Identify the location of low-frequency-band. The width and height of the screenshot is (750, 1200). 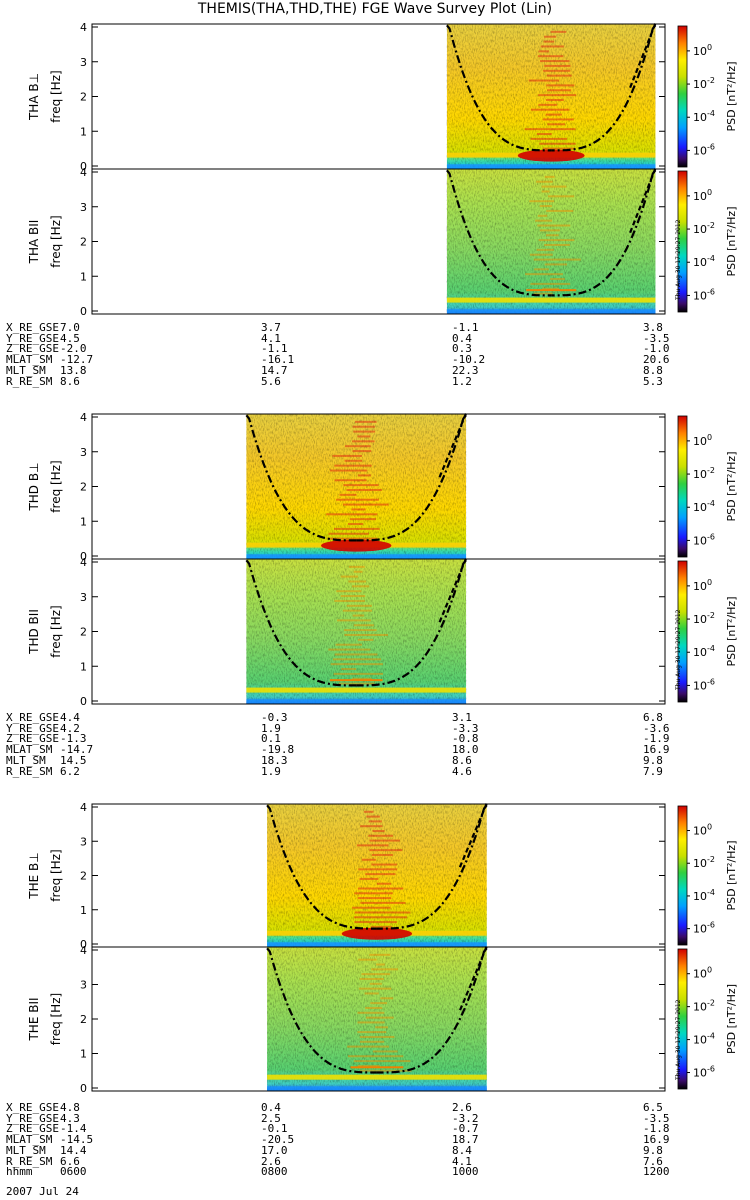
(377, 1077).